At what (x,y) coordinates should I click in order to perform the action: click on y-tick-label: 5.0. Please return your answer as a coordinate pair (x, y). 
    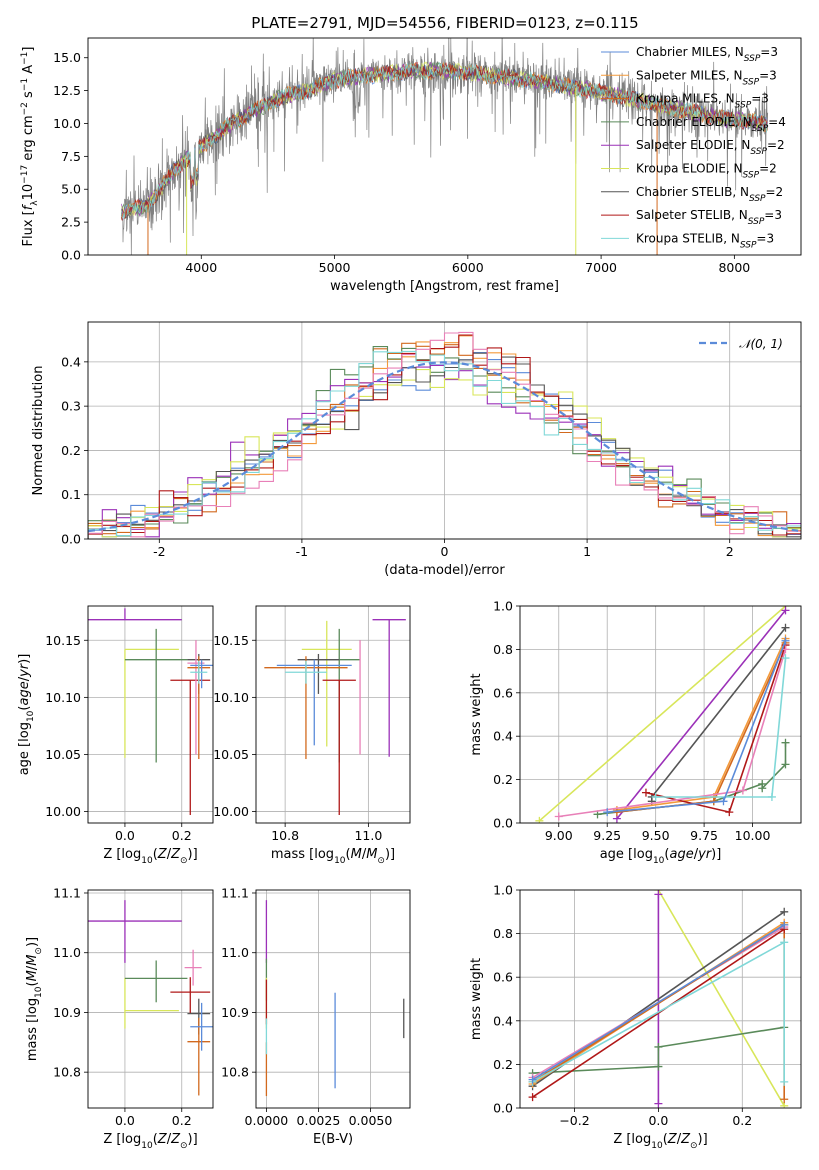
    Looking at the image, I should click on (71, 189).